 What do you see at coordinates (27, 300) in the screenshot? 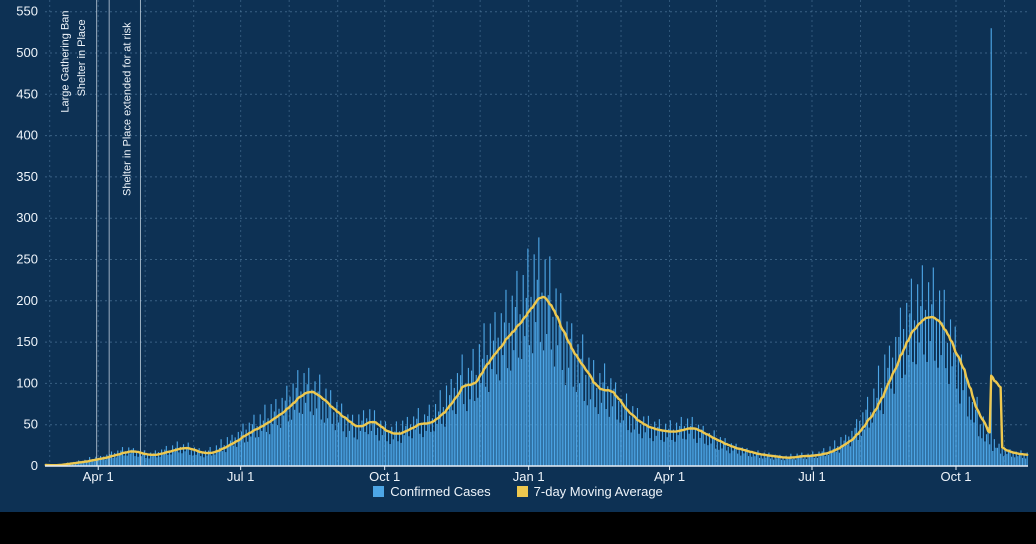
I see `y-axis-tick-label: 200` at bounding box center [27, 300].